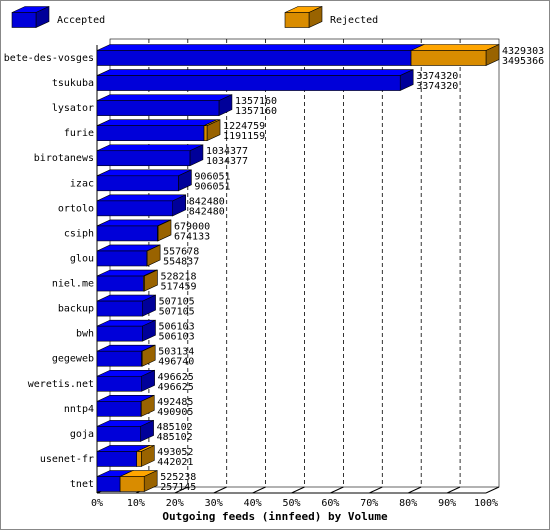 This screenshot has width=550, height=530. I want to click on category-label: tnet, so click(82, 484).